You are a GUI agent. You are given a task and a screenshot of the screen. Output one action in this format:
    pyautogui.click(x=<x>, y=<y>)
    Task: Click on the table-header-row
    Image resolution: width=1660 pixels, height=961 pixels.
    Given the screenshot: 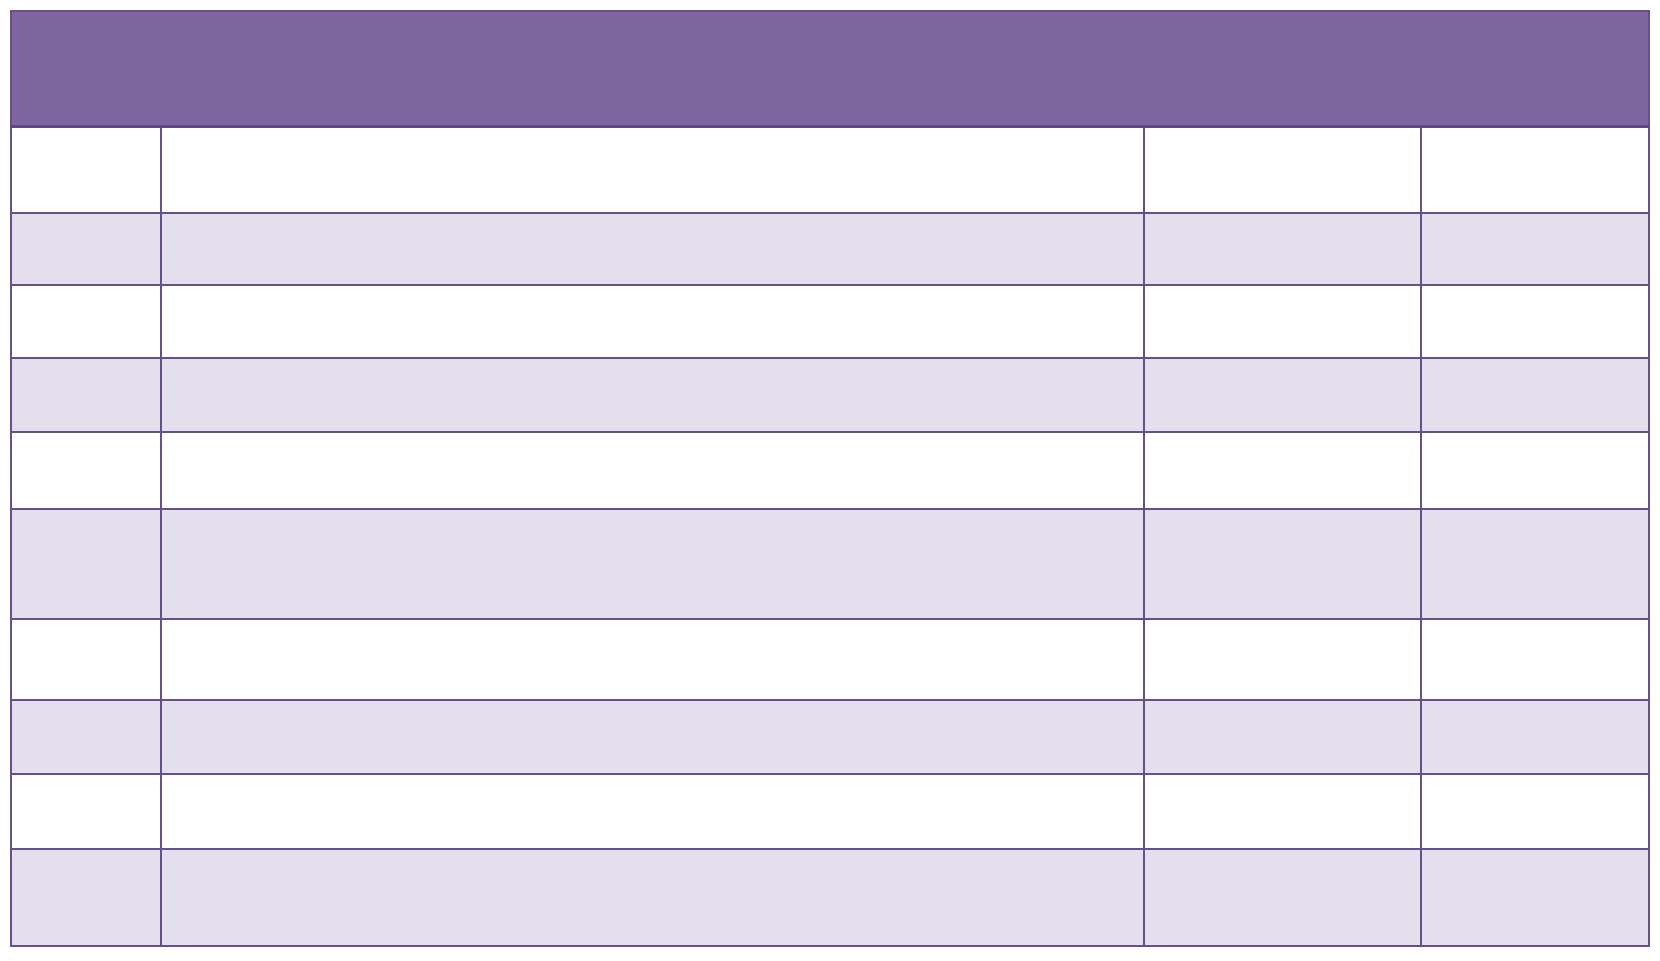 What is the action you would take?
    pyautogui.click(x=830, y=69)
    